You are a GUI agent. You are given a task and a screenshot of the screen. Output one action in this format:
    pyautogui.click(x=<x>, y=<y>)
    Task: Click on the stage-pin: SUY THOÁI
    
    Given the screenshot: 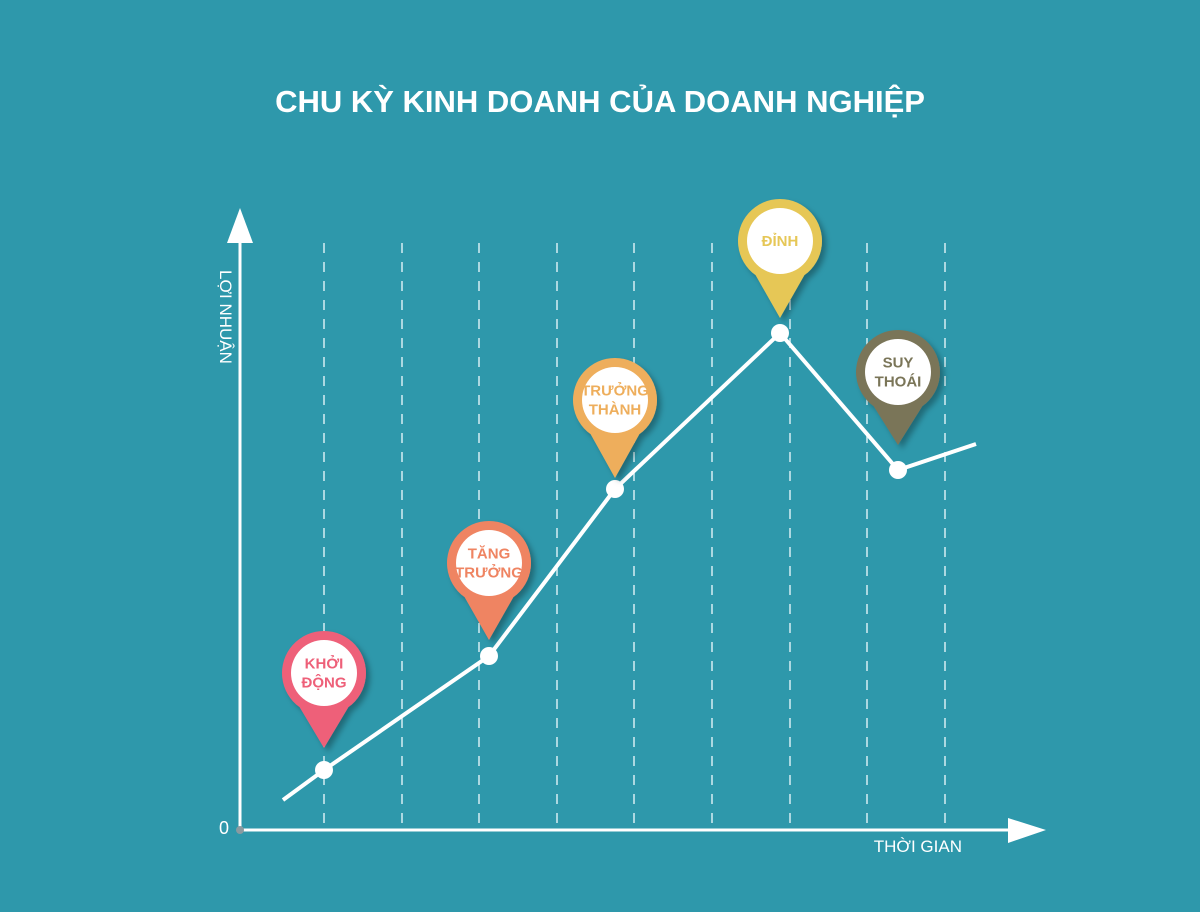 What is the action you would take?
    pyautogui.click(x=898, y=387)
    